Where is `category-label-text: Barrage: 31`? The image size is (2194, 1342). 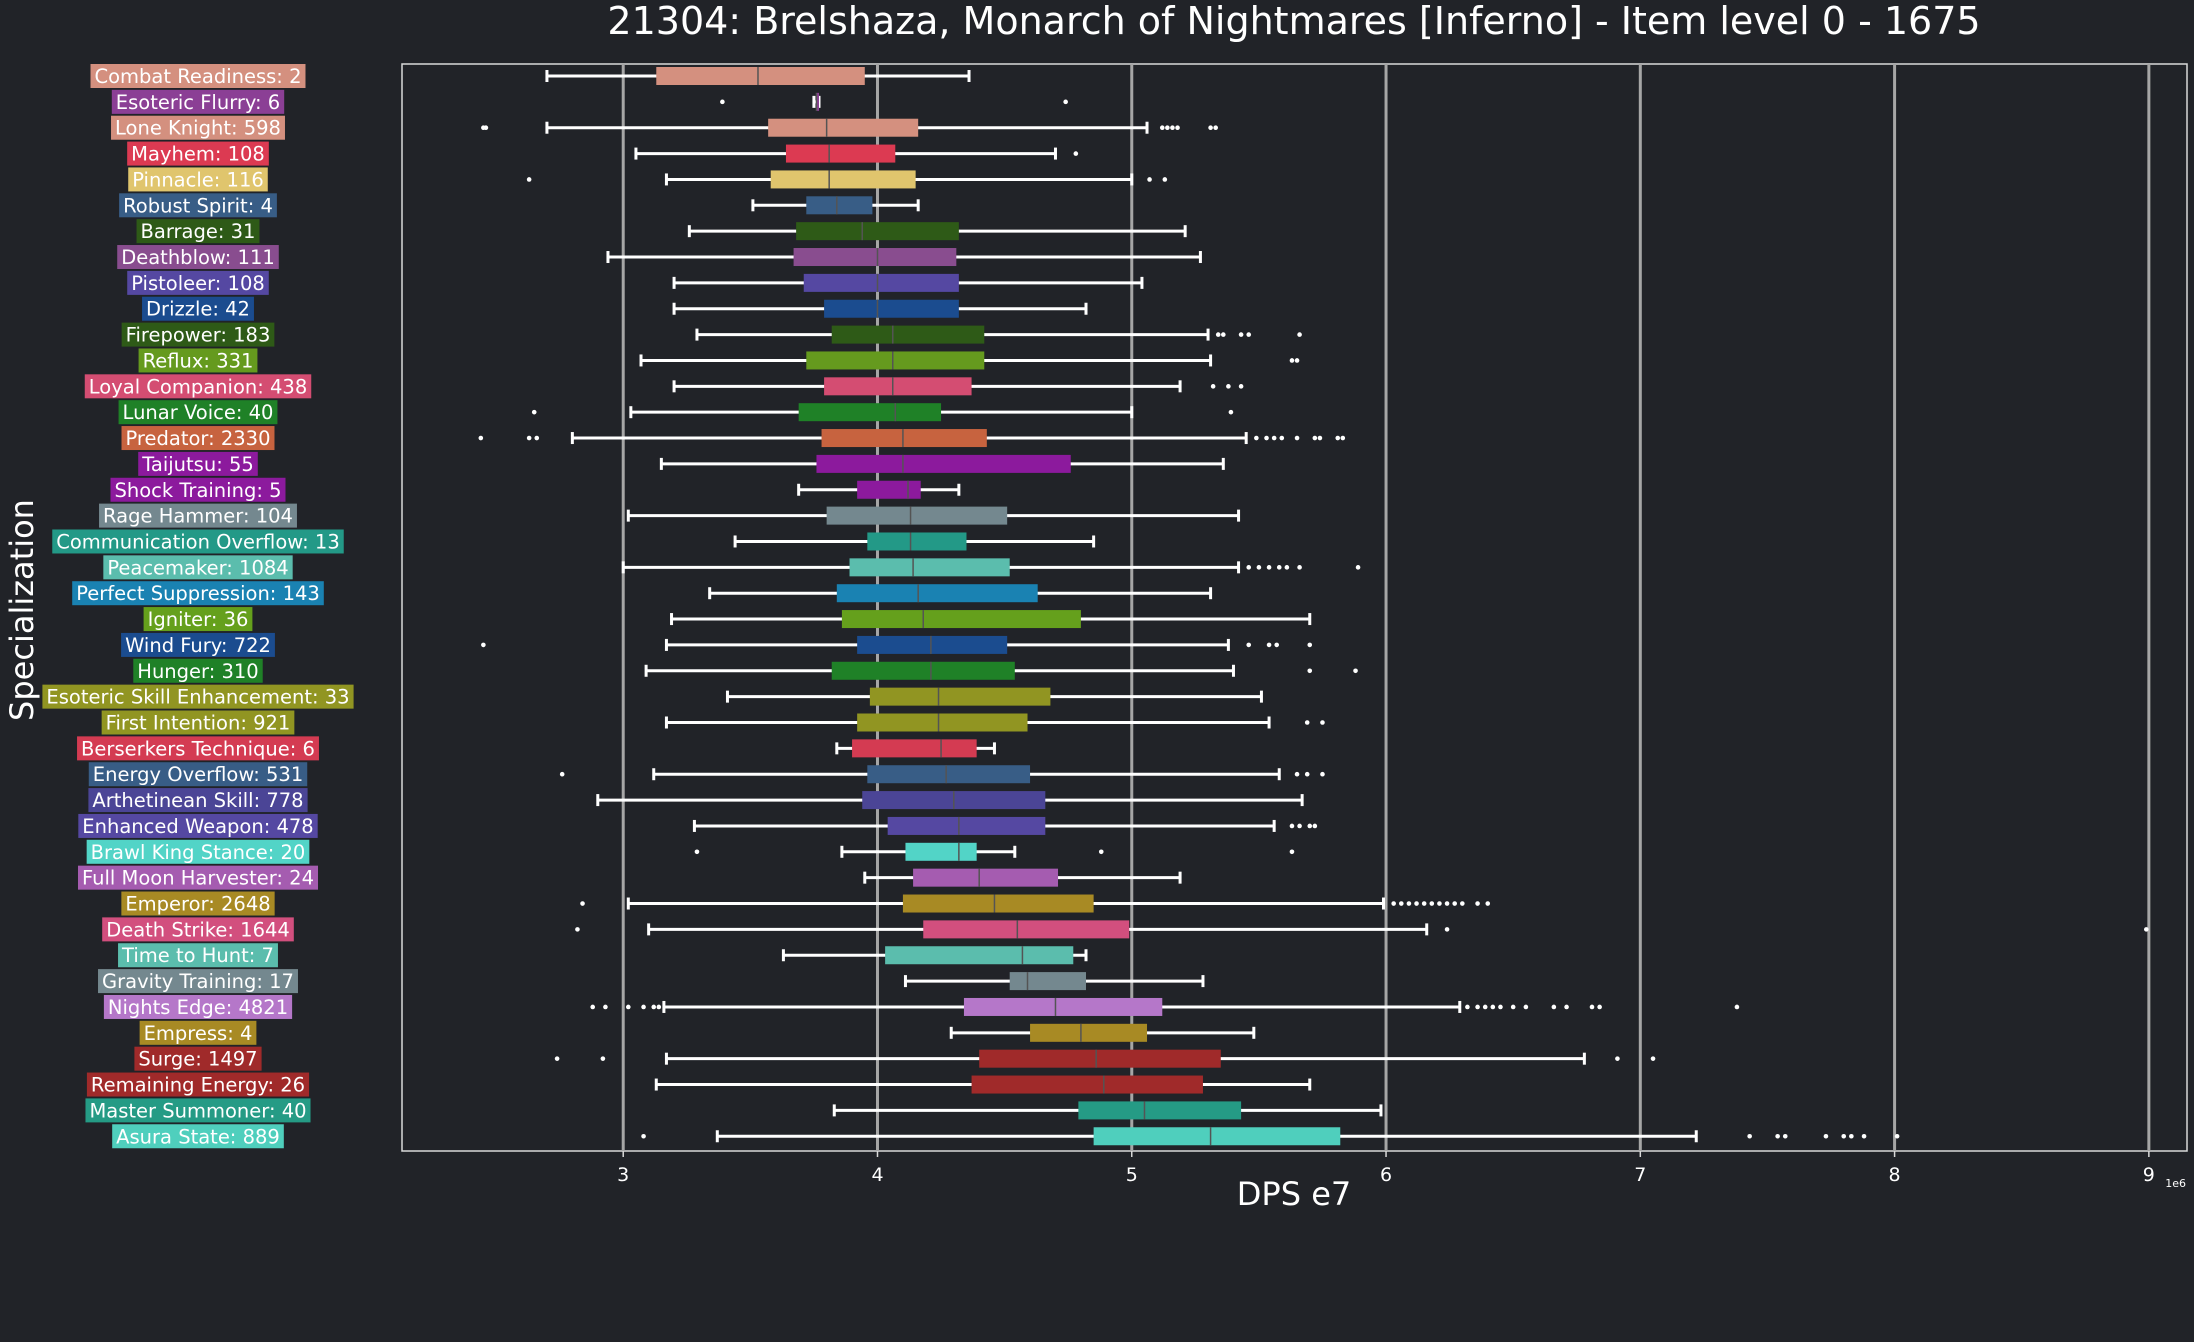 category-label-text: Barrage: 31 is located at coordinates (198, 231).